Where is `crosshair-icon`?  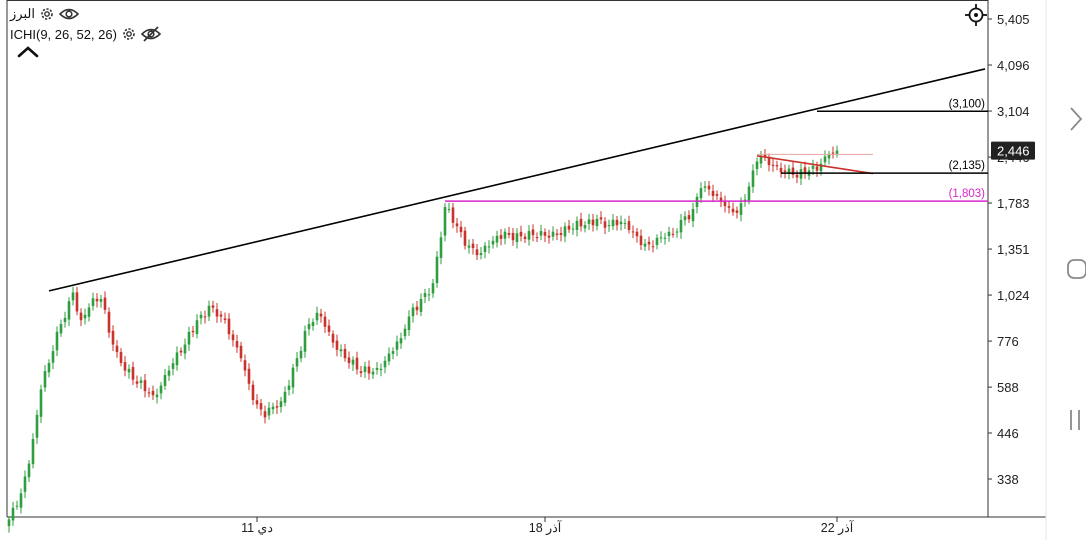 crosshair-icon is located at coordinates (976, 17).